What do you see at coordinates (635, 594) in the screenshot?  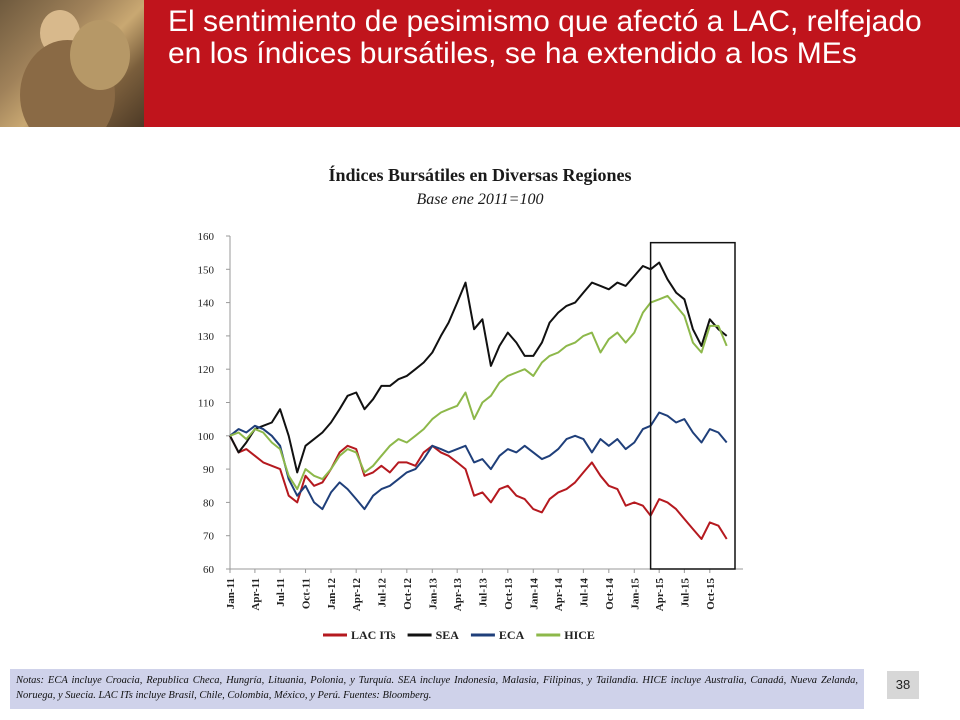 I see `x-tick-label: Jan-15` at bounding box center [635, 594].